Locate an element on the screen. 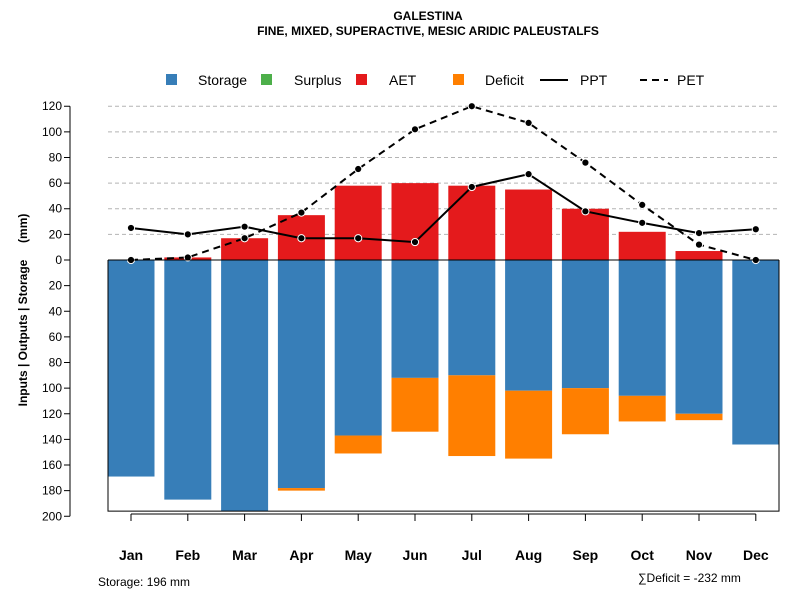 The image size is (800, 600). storage-note: Storage: 196 mm is located at coordinates (144, 582).